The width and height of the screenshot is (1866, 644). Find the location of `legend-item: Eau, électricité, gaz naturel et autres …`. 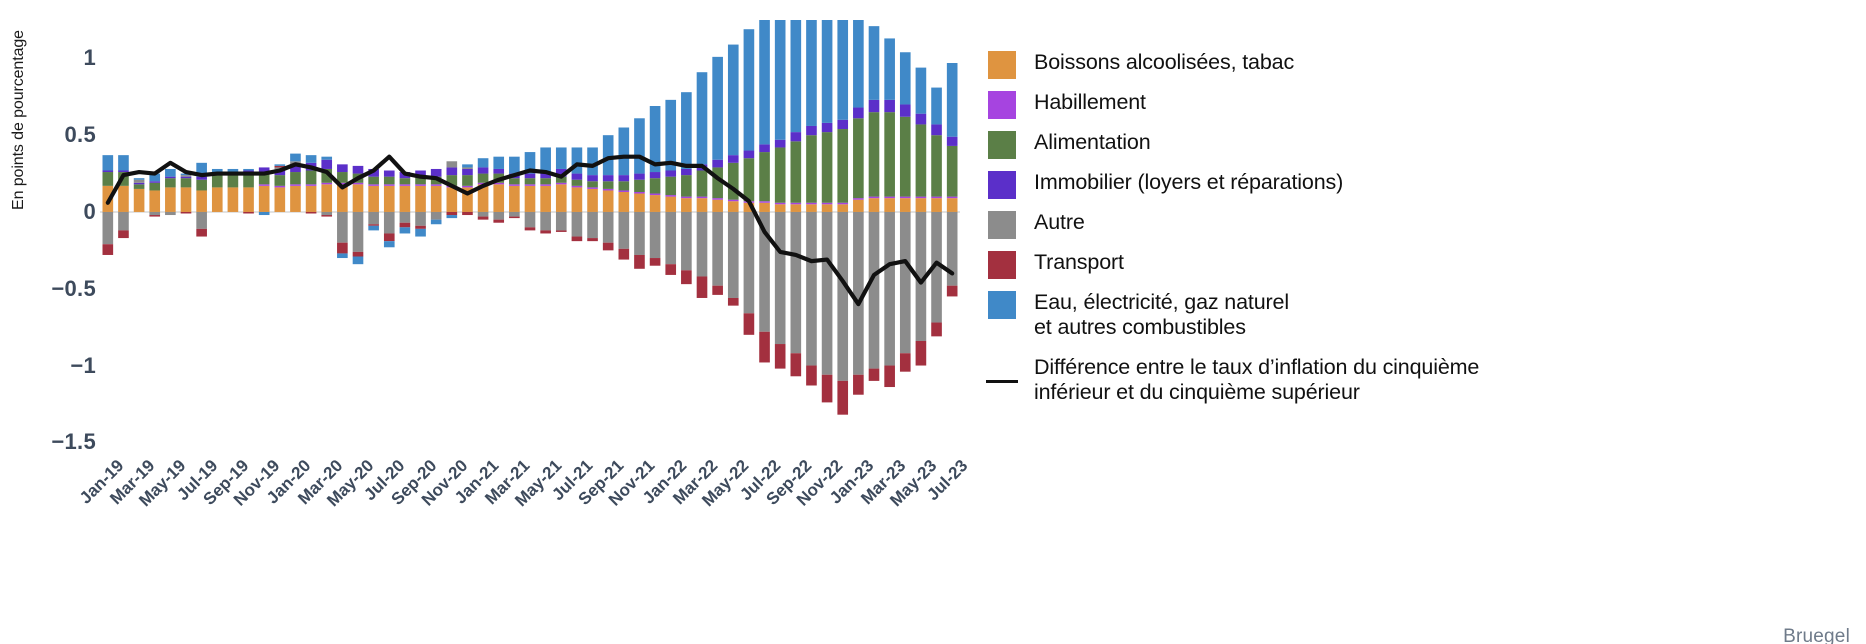

legend-item: Eau, électricité, gaz naturel et autres … is located at coordinates (1423, 315).